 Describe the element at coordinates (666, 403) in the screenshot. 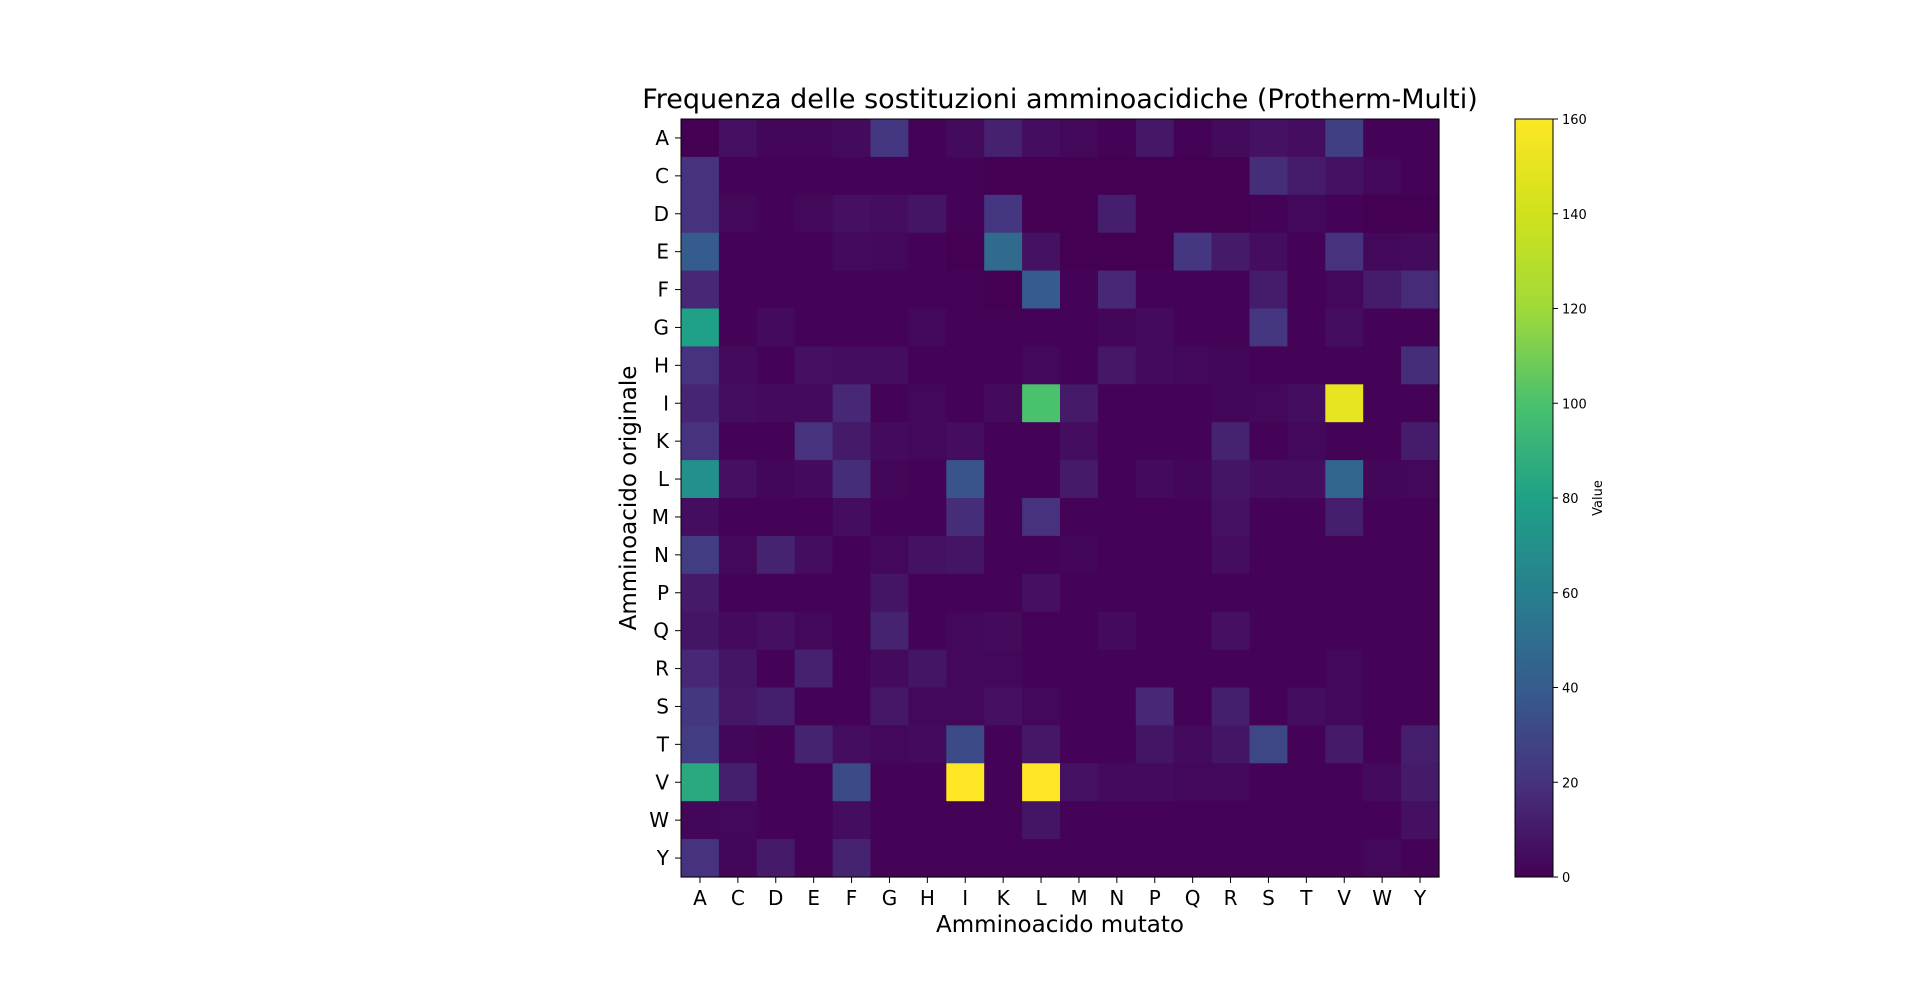

I see `y-tick-label-I: I` at that location.